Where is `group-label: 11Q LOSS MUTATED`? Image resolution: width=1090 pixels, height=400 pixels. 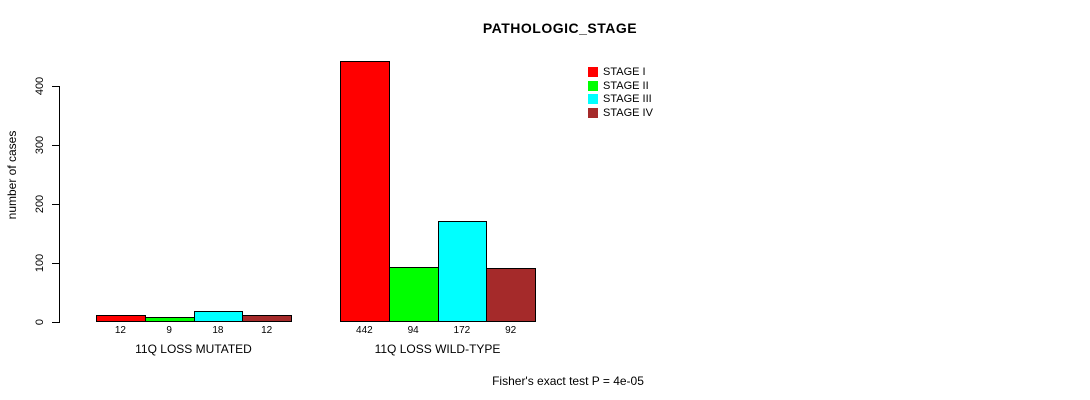 group-label: 11Q LOSS MUTATED is located at coordinates (193, 349).